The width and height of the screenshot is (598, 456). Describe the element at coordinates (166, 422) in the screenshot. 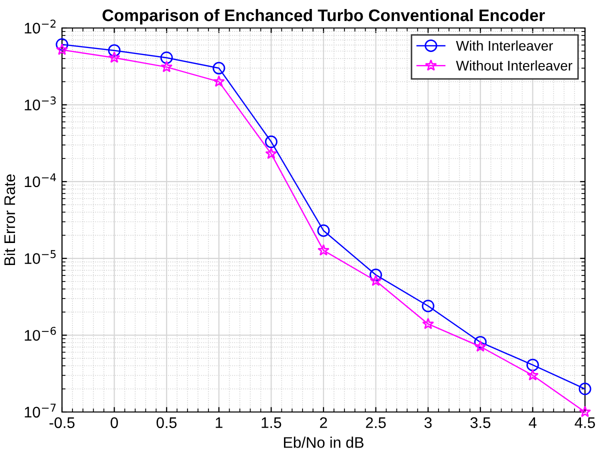

I see `x-tick-label: 0.5` at that location.